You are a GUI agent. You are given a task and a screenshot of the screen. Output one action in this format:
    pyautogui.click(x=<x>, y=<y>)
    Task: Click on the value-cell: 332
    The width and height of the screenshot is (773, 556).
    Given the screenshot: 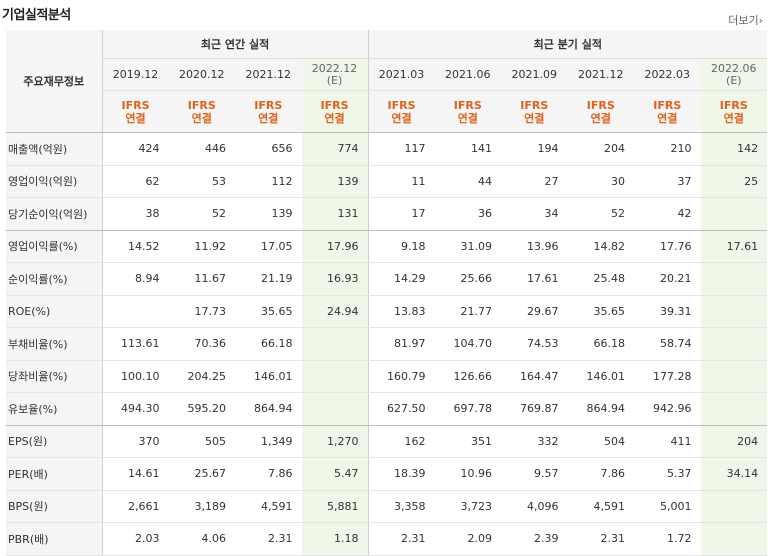 What is the action you would take?
    pyautogui.click(x=534, y=441)
    